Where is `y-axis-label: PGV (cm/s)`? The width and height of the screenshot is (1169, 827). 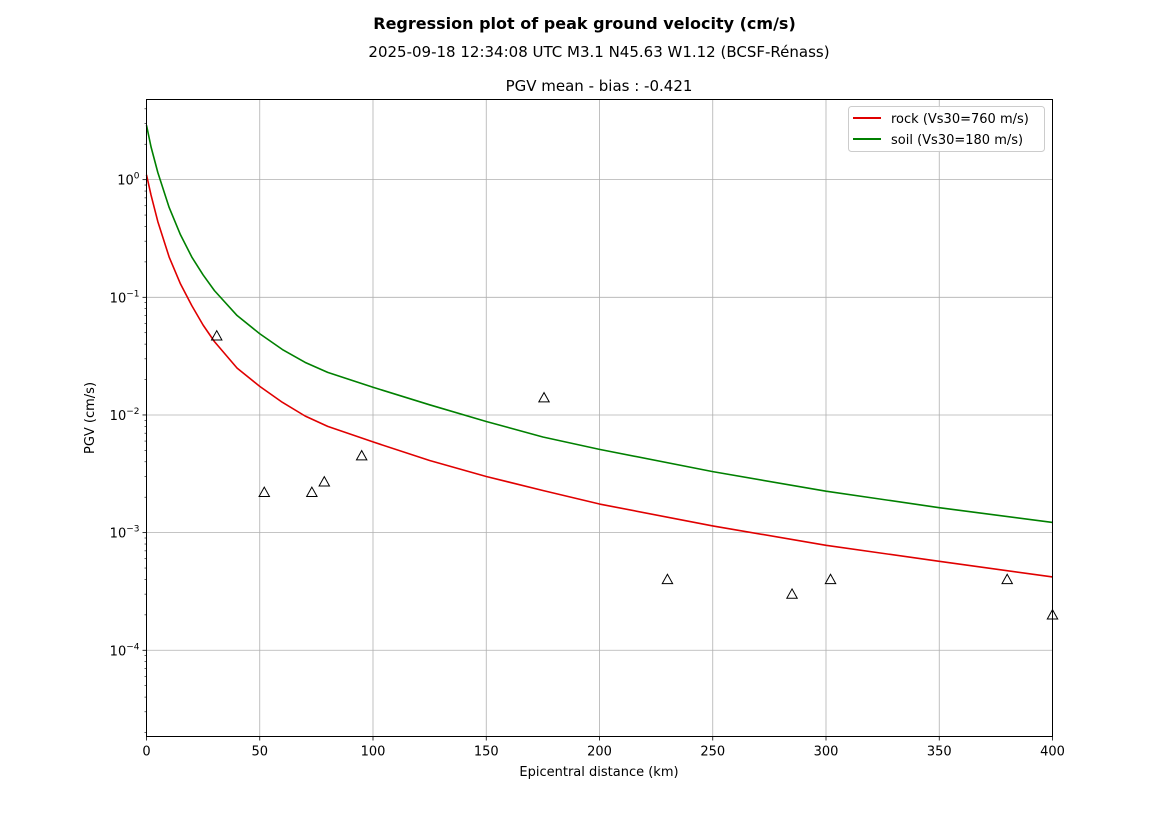 y-axis-label: PGV (cm/s) is located at coordinates (90, 418).